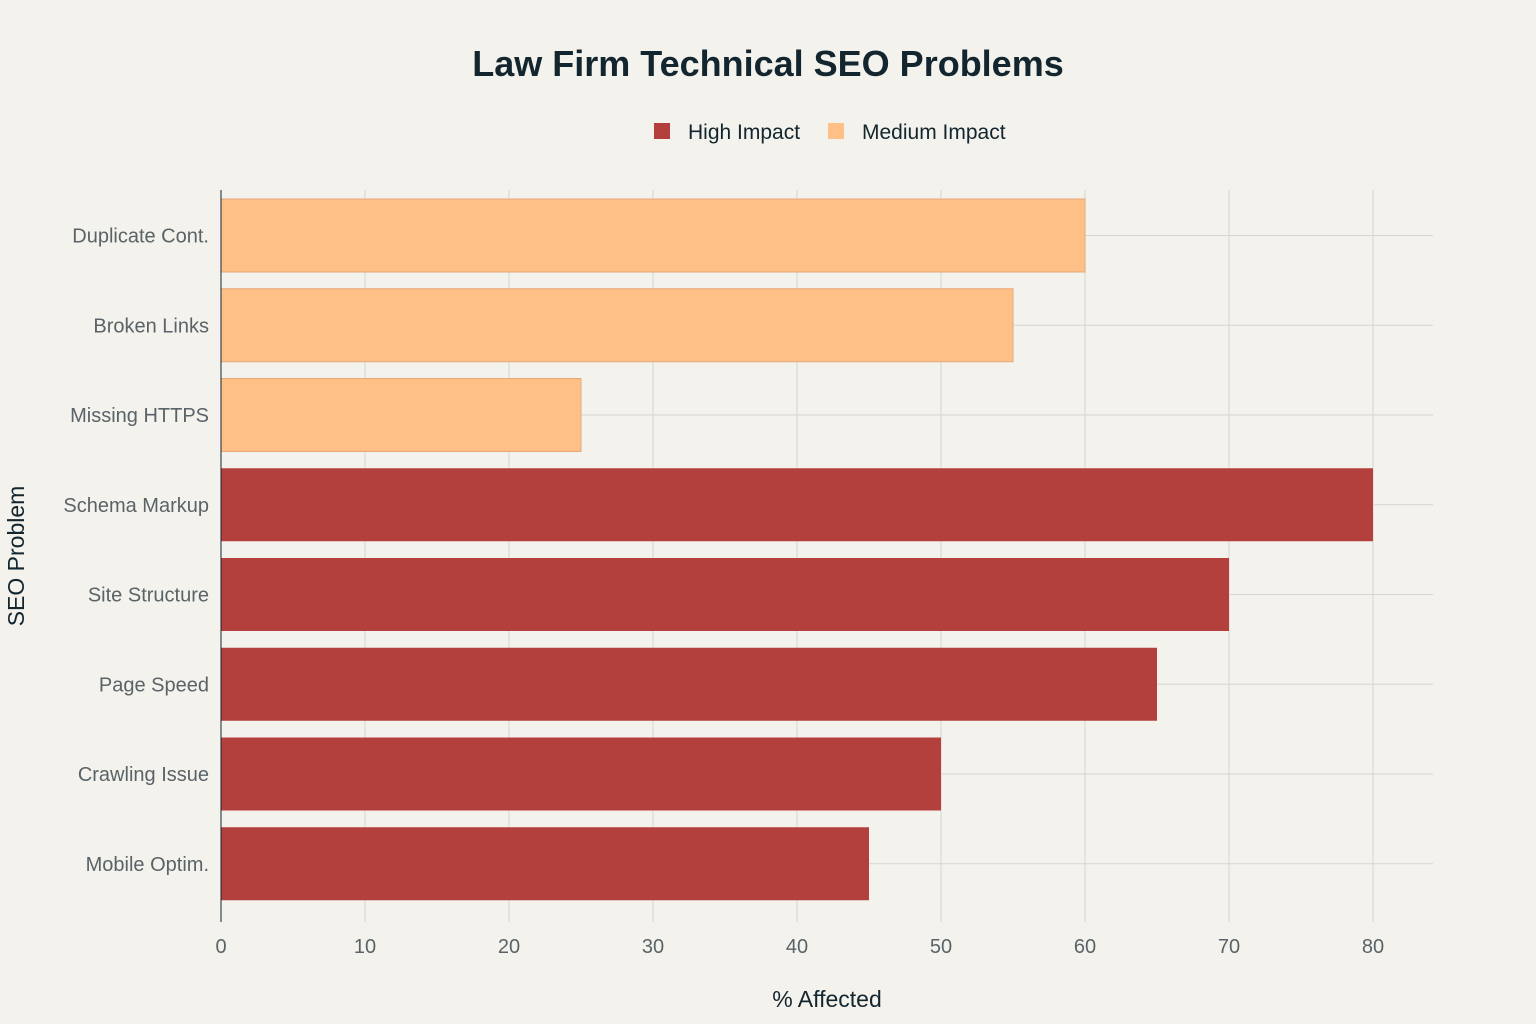 This screenshot has height=1024, width=1536. I want to click on bar-duplicate-cont, so click(653, 235).